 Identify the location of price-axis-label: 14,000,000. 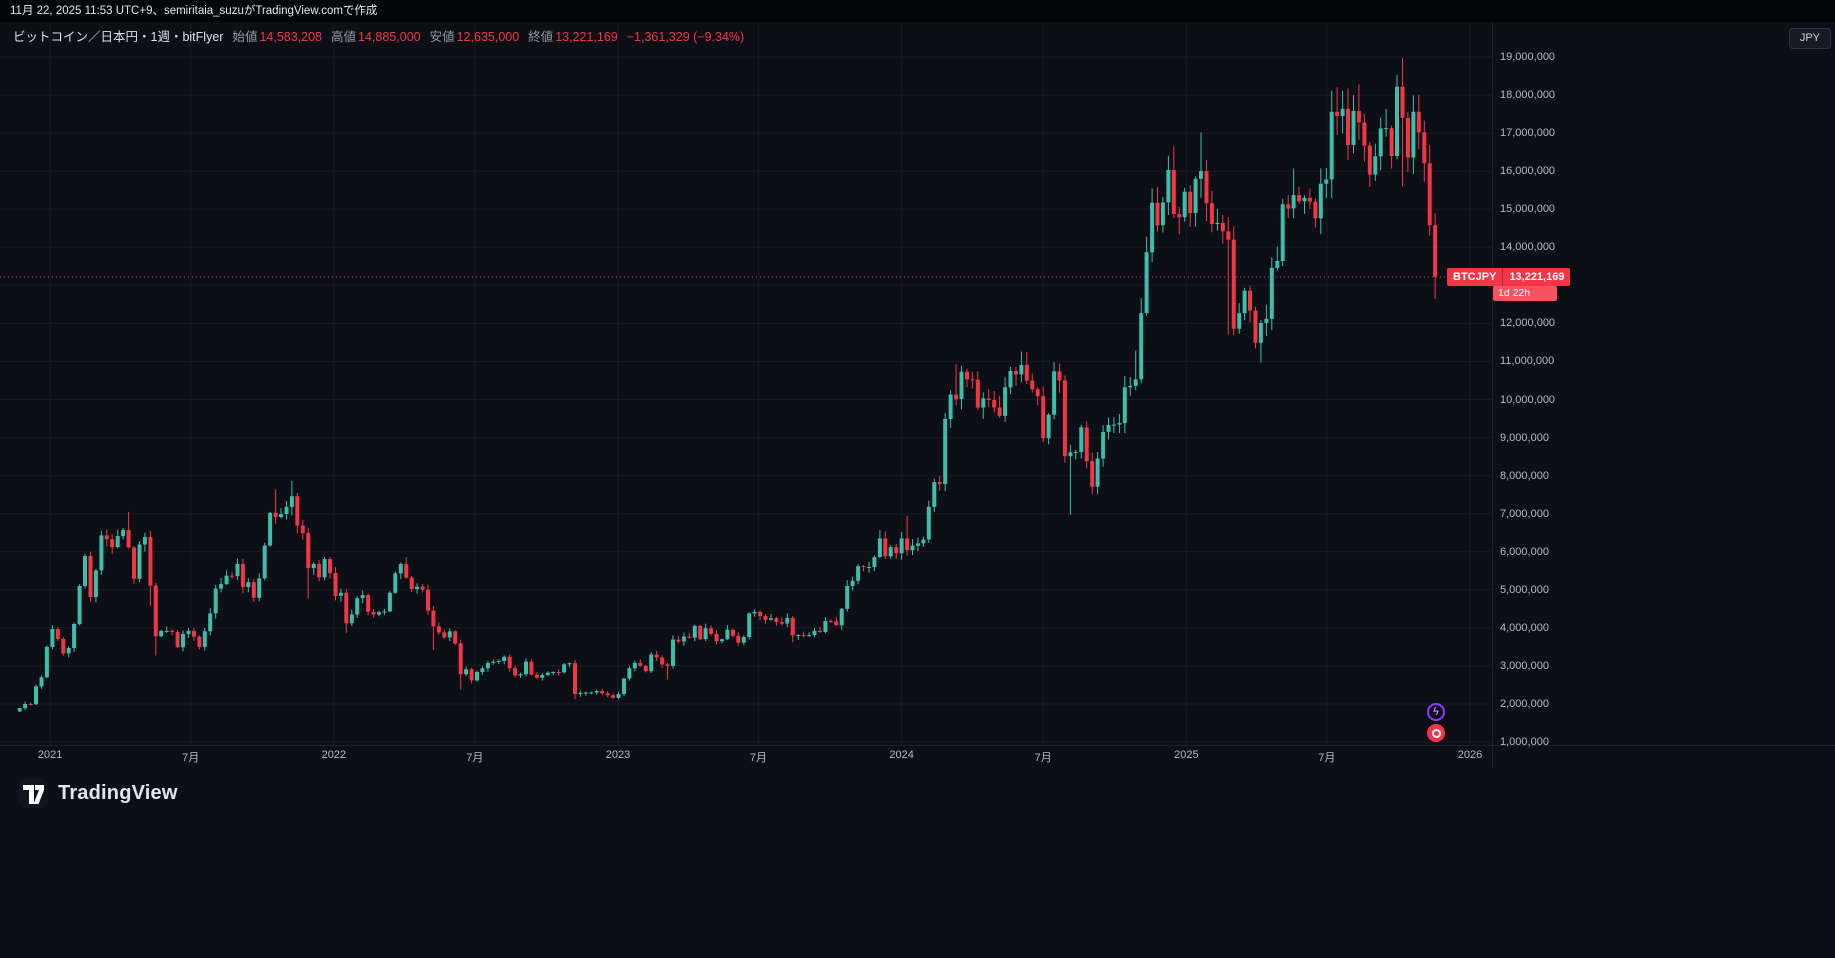
(1528, 247).